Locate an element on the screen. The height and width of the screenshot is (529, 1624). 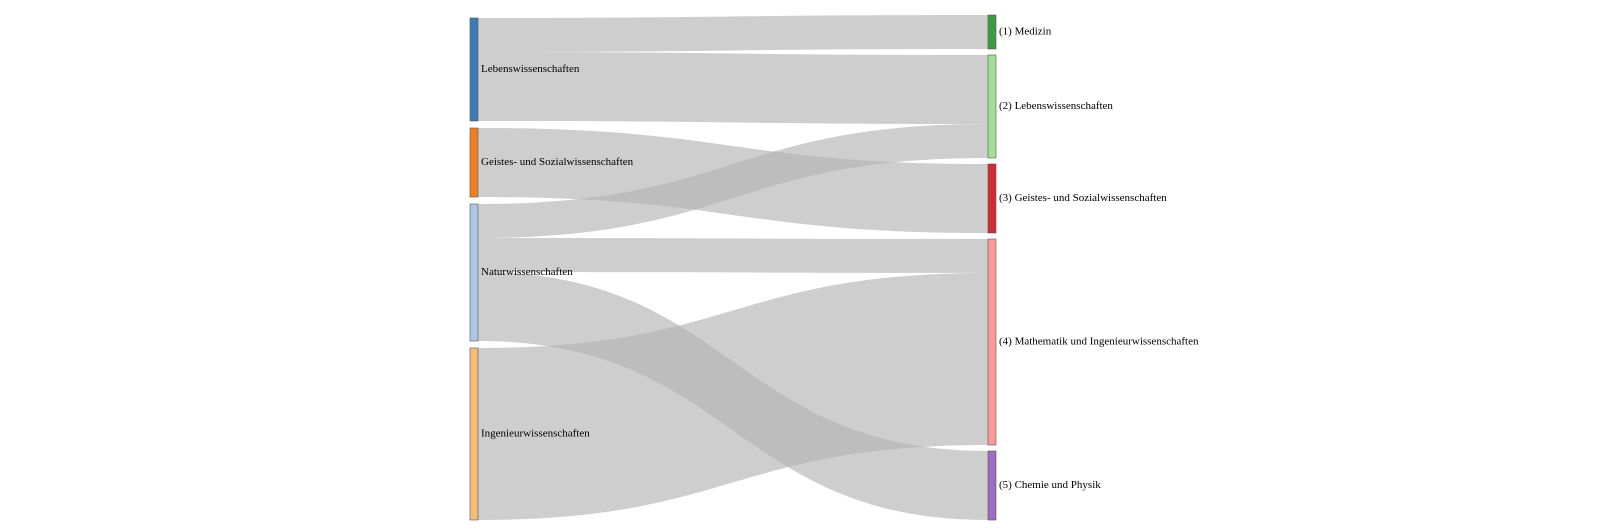
source-label-ingenieur: Ingenieurwissenschaften is located at coordinates (535, 434).